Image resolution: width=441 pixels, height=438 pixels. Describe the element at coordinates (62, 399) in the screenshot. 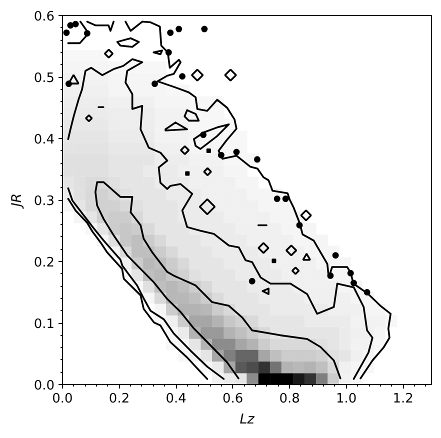

I see `x-tick-label: 0.0` at that location.